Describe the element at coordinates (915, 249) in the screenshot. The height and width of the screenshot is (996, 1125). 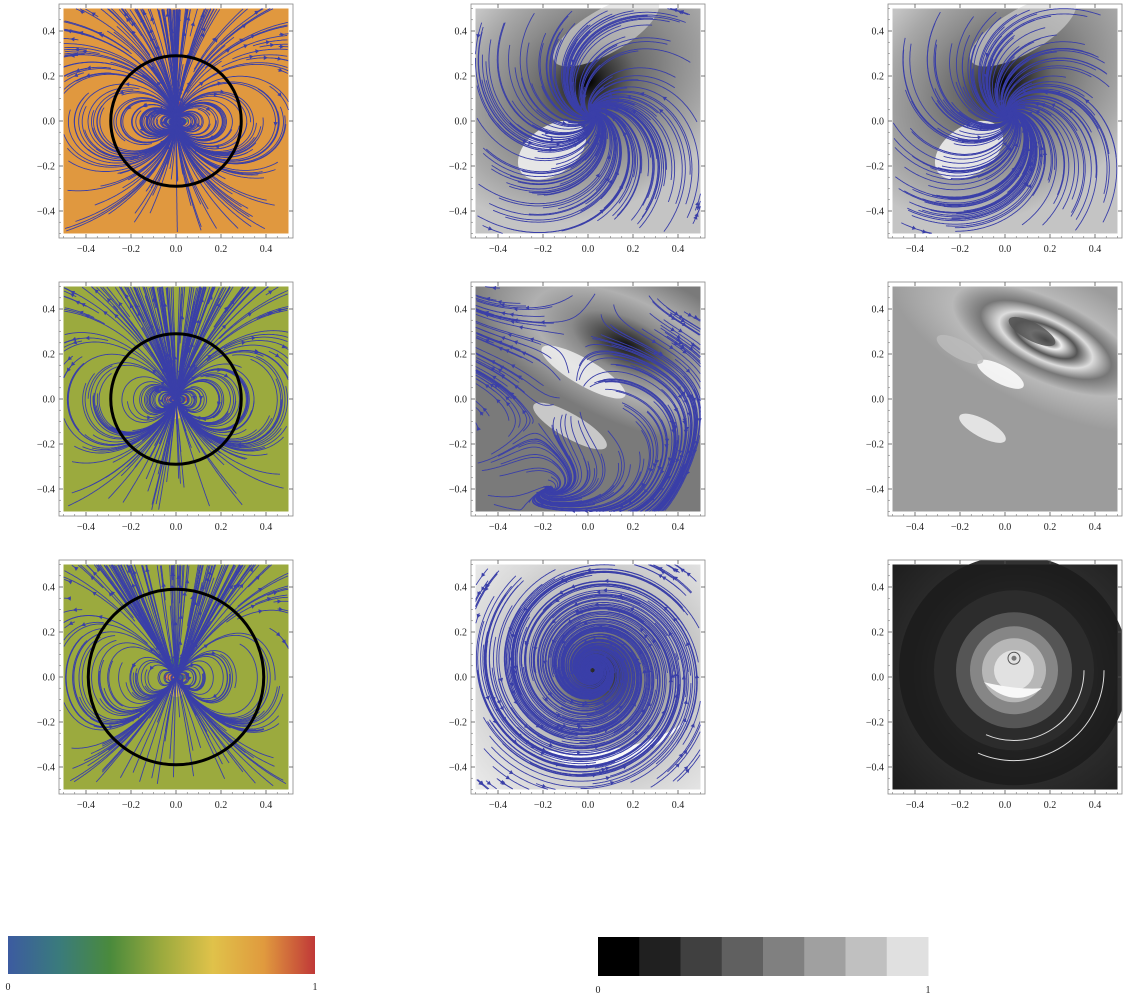
I see `x-tick-label: −0.4` at that location.